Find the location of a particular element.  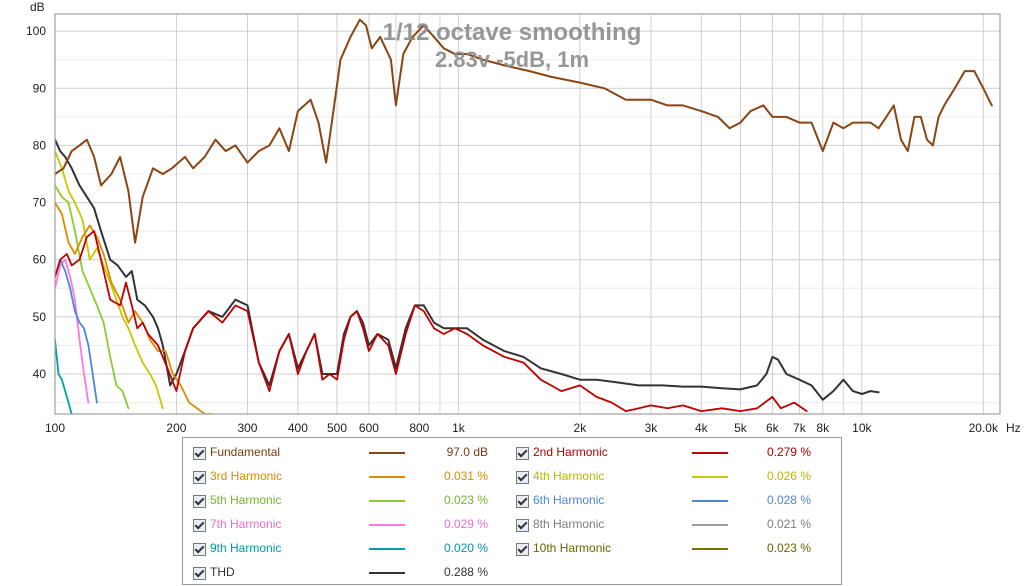

legend-value: 0.279 % is located at coordinates (788, 452).